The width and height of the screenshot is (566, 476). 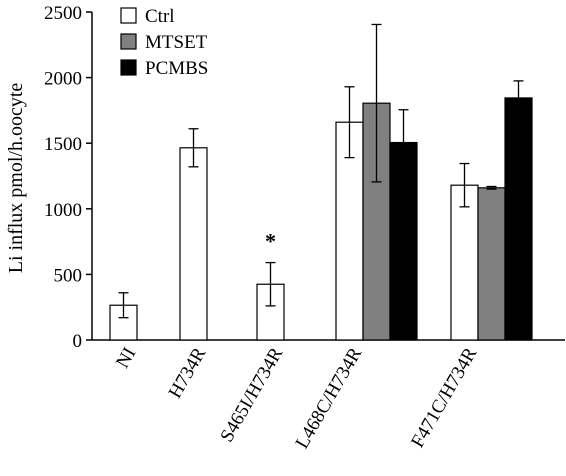 I want to click on significance-asterisk: *, so click(x=270, y=241).